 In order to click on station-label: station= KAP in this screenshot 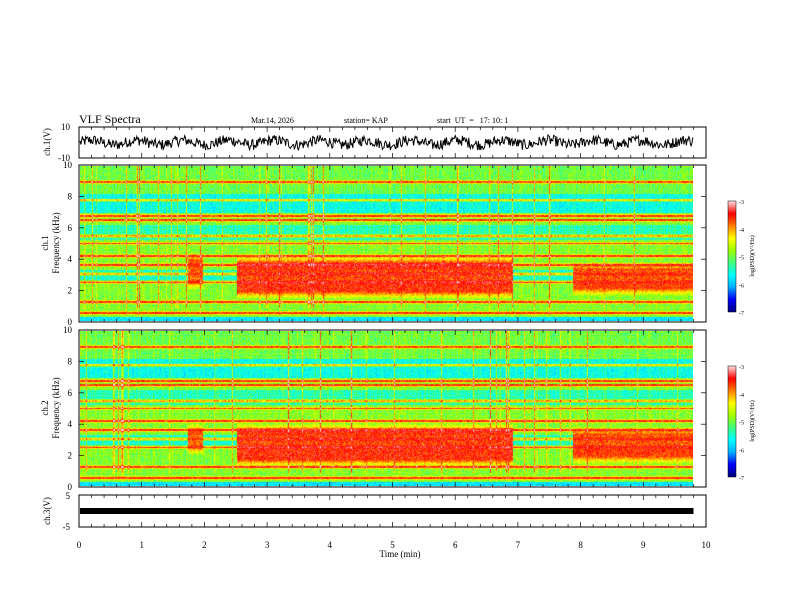, I will do `click(366, 120)`.